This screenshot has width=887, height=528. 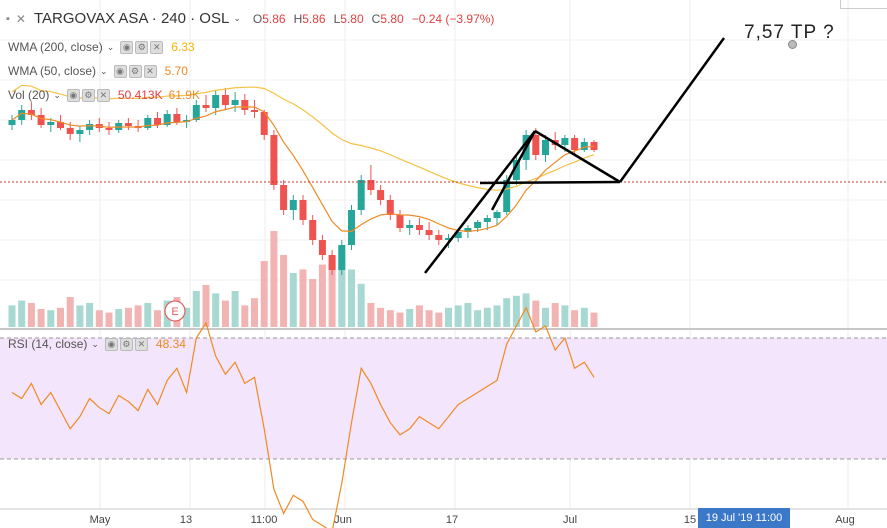 I want to click on close-value: 5.80, so click(x=392, y=18).